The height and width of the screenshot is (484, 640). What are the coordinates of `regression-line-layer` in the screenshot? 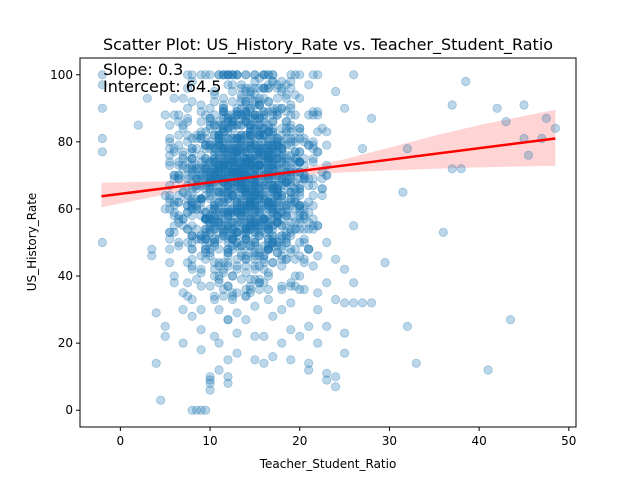 It's located at (328, 167).